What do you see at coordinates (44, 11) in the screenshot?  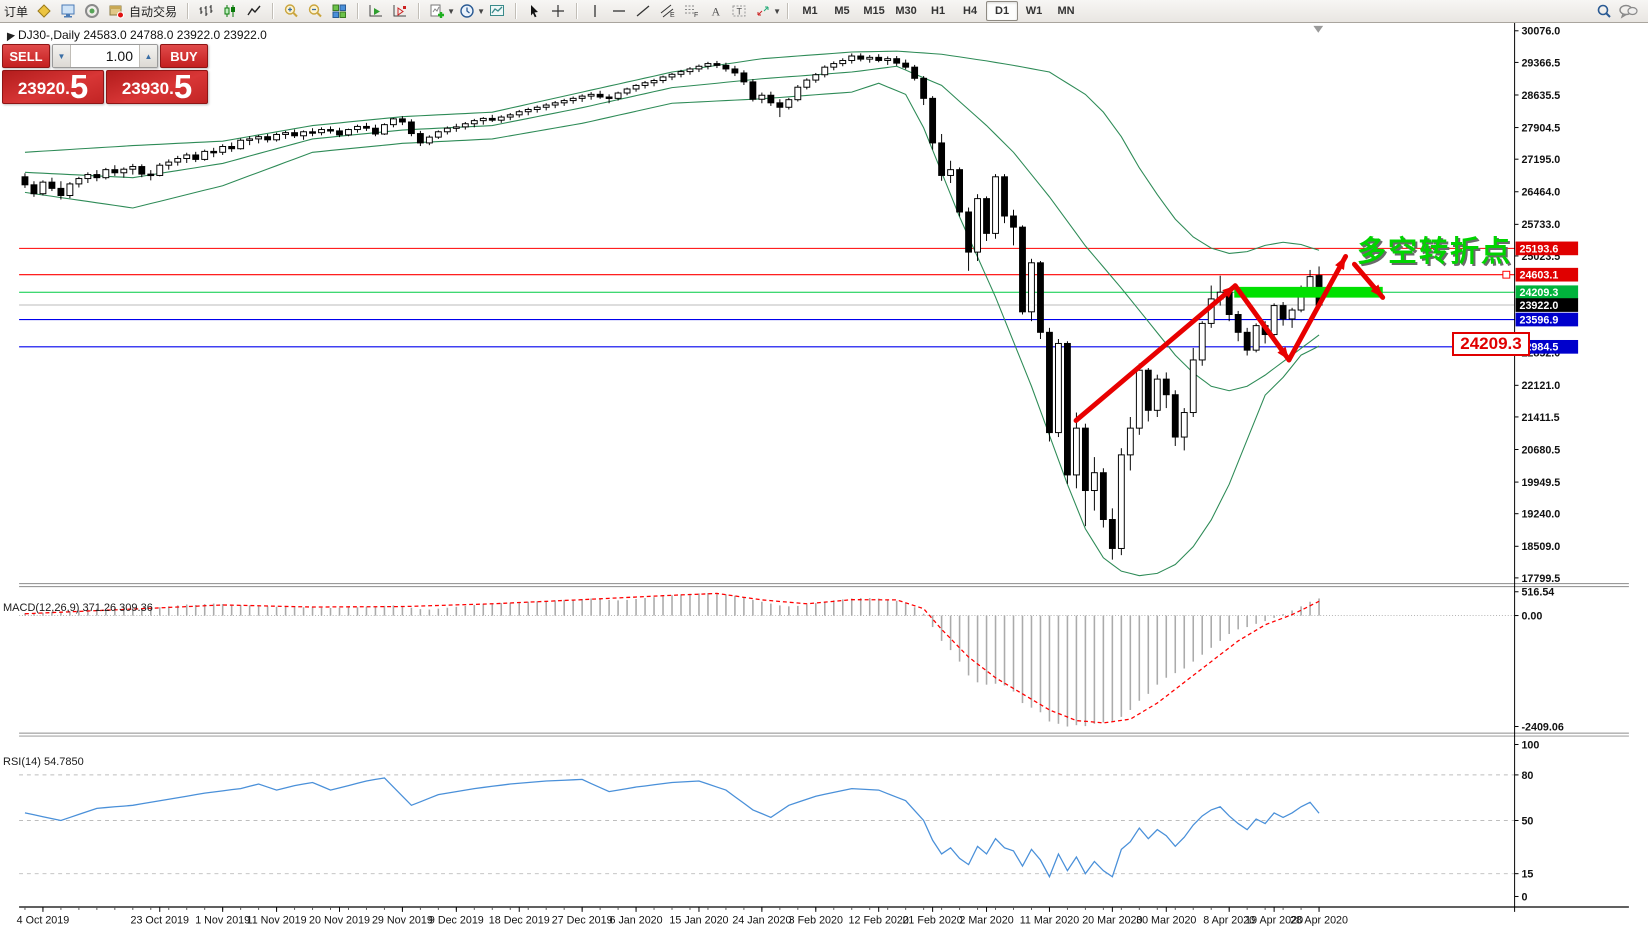 I see `new-order-button` at bounding box center [44, 11].